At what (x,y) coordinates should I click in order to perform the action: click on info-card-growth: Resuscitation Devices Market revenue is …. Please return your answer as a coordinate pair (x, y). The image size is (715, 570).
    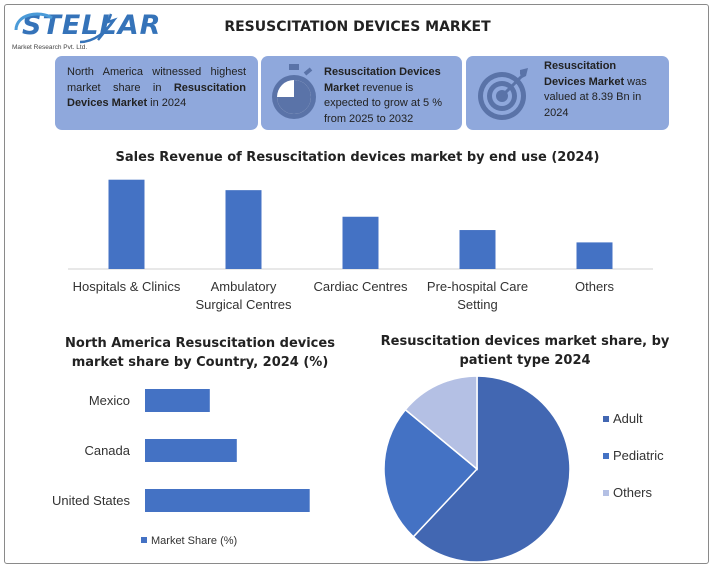
    Looking at the image, I should click on (361, 93).